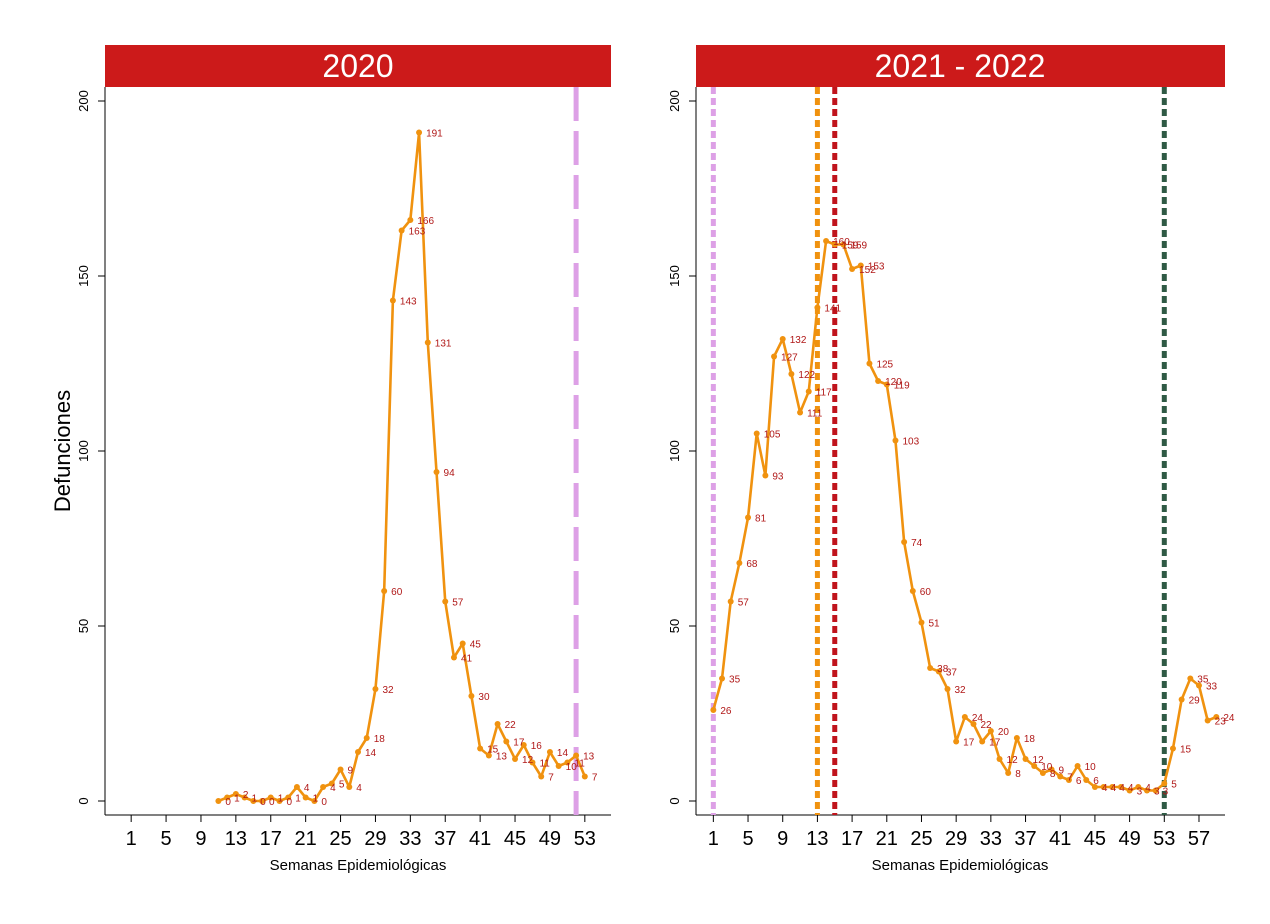  Describe the element at coordinates (434, 134) in the screenshot. I see `data-label-week-34: 191` at that location.